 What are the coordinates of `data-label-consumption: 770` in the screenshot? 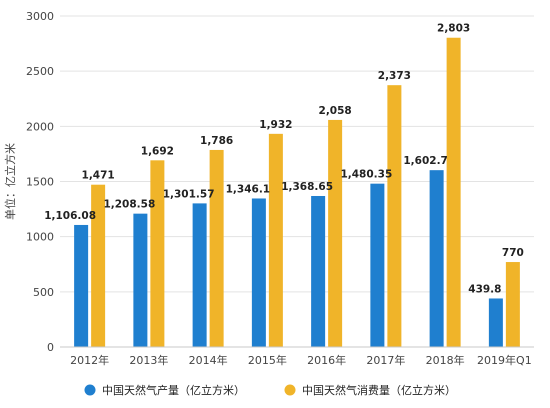 It's located at (513, 253).